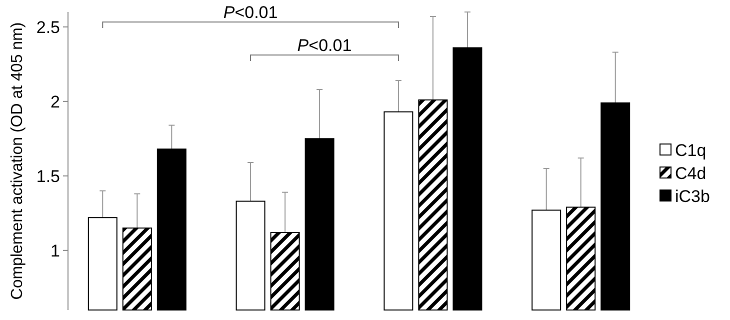 This screenshot has height=320, width=730. Describe the element at coordinates (48, 27) in the screenshot. I see `y-tick-label: 2.5` at that location.